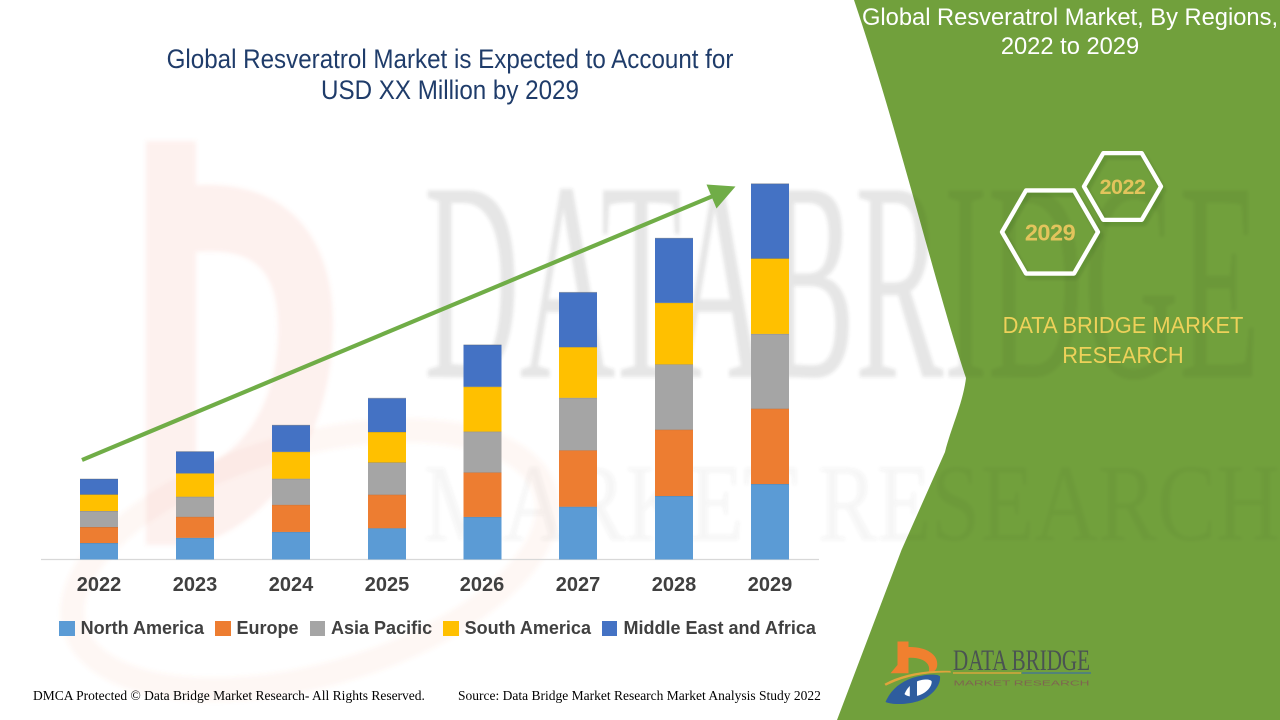 This screenshot has height=720, width=1280. What do you see at coordinates (1021, 660) in the screenshot?
I see `svg-text: DATA BRIDGE` at bounding box center [1021, 660].